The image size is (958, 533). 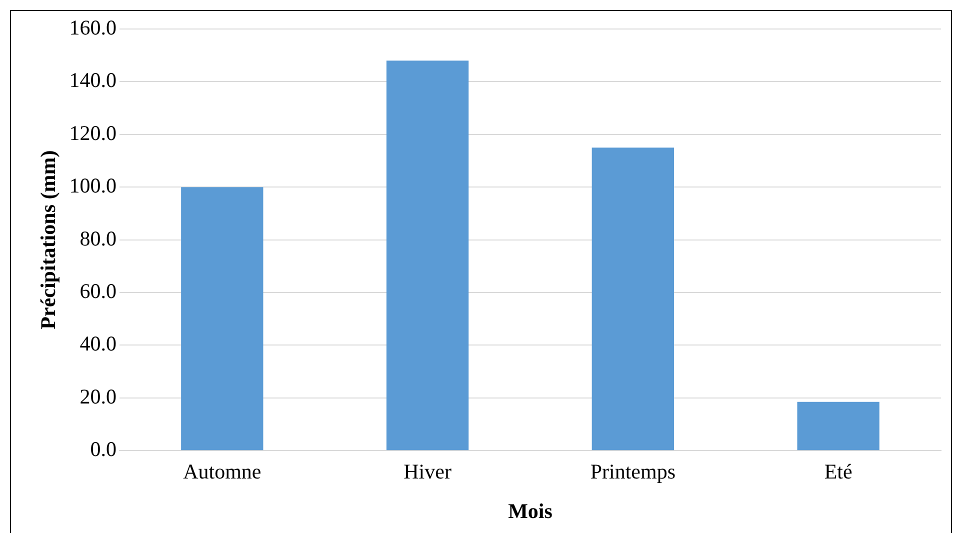 What do you see at coordinates (98, 238) in the screenshot?
I see `y-tick-label: 80.0` at bounding box center [98, 238].